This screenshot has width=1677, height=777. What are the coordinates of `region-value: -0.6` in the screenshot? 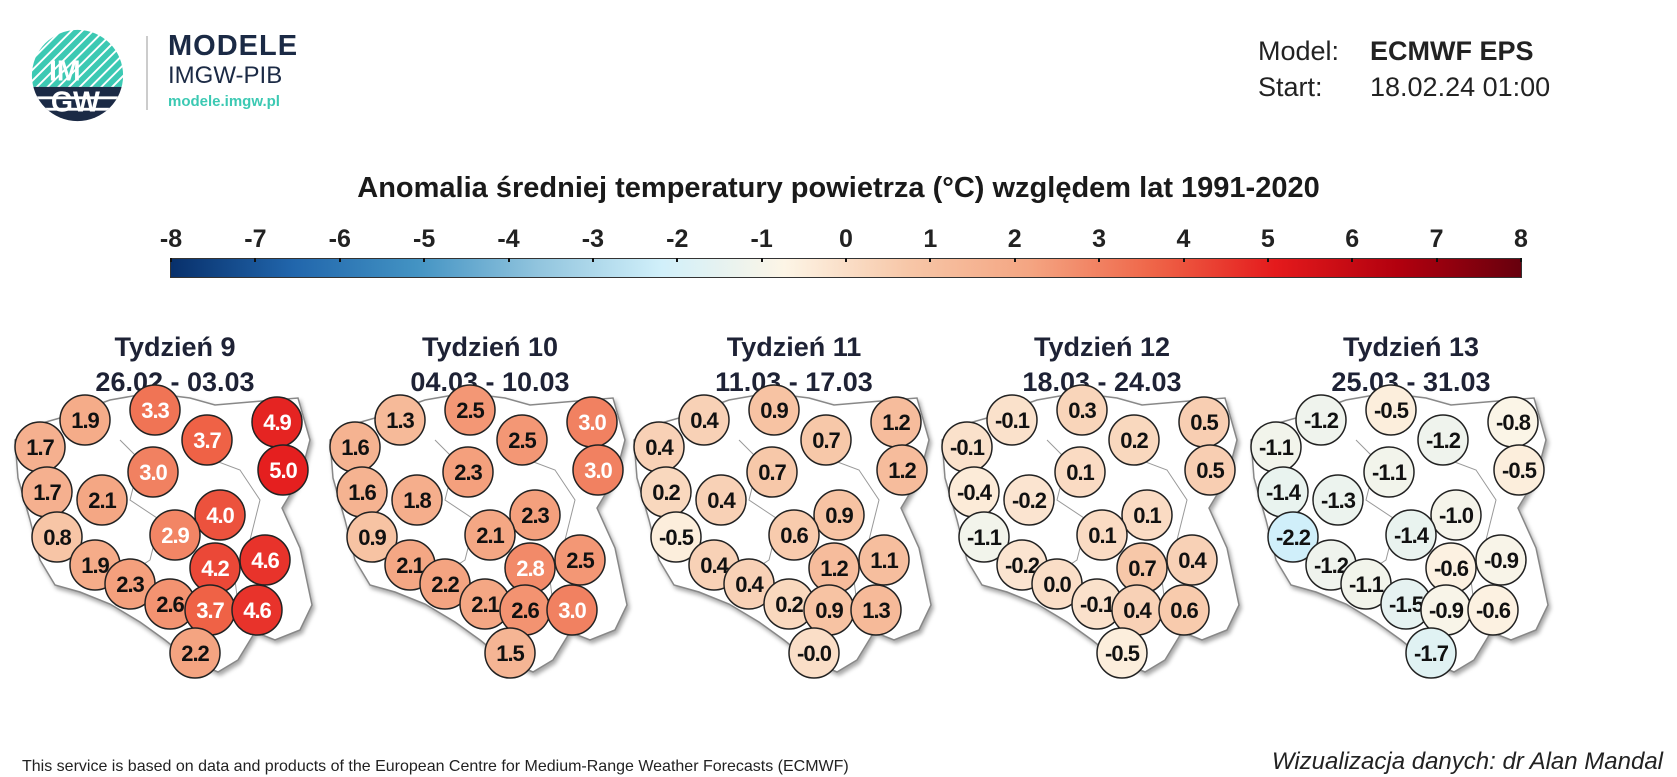 It's located at (1451, 568).